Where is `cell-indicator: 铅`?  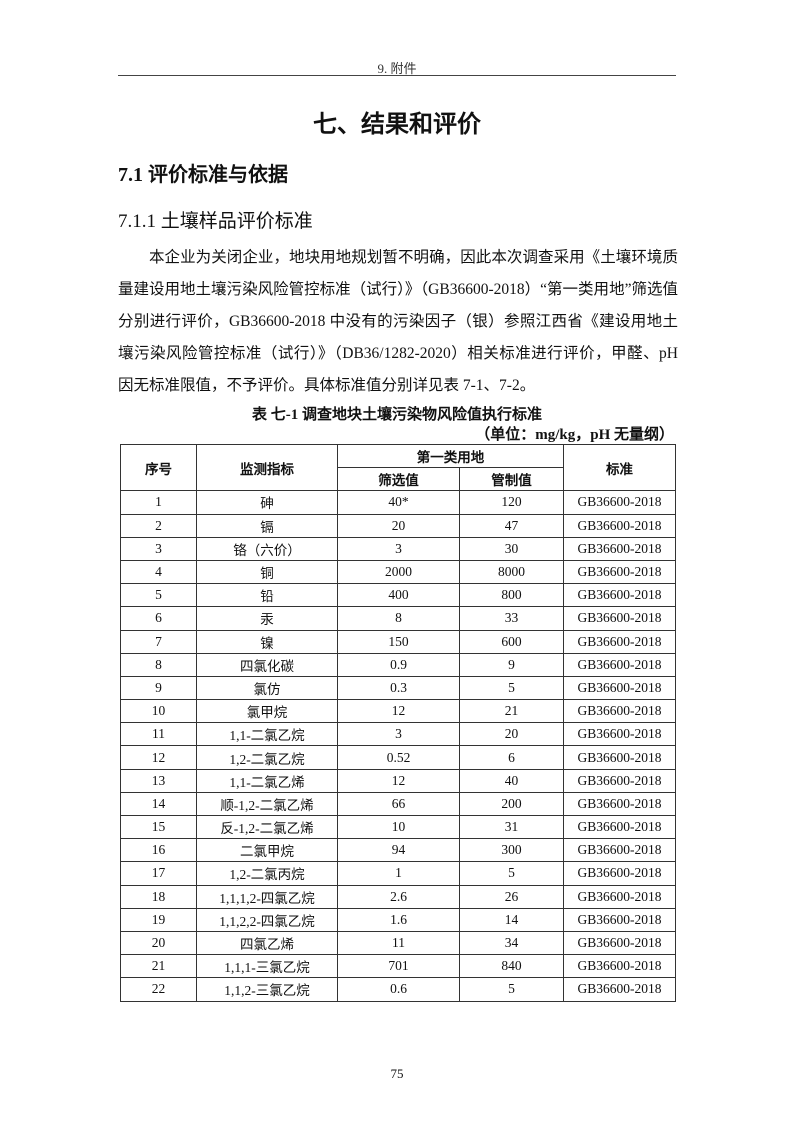
cell-indicator: 铅 is located at coordinates (267, 595).